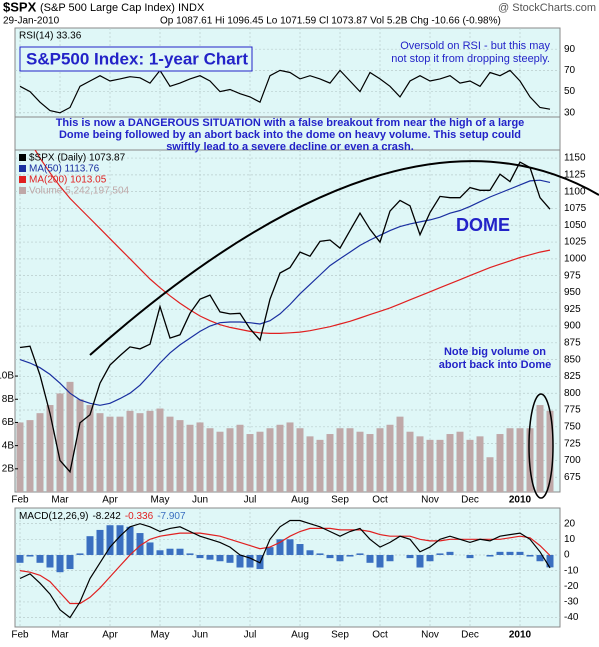 The width and height of the screenshot is (599, 647). I want to click on legend-label: -8.242, so click(106, 516).